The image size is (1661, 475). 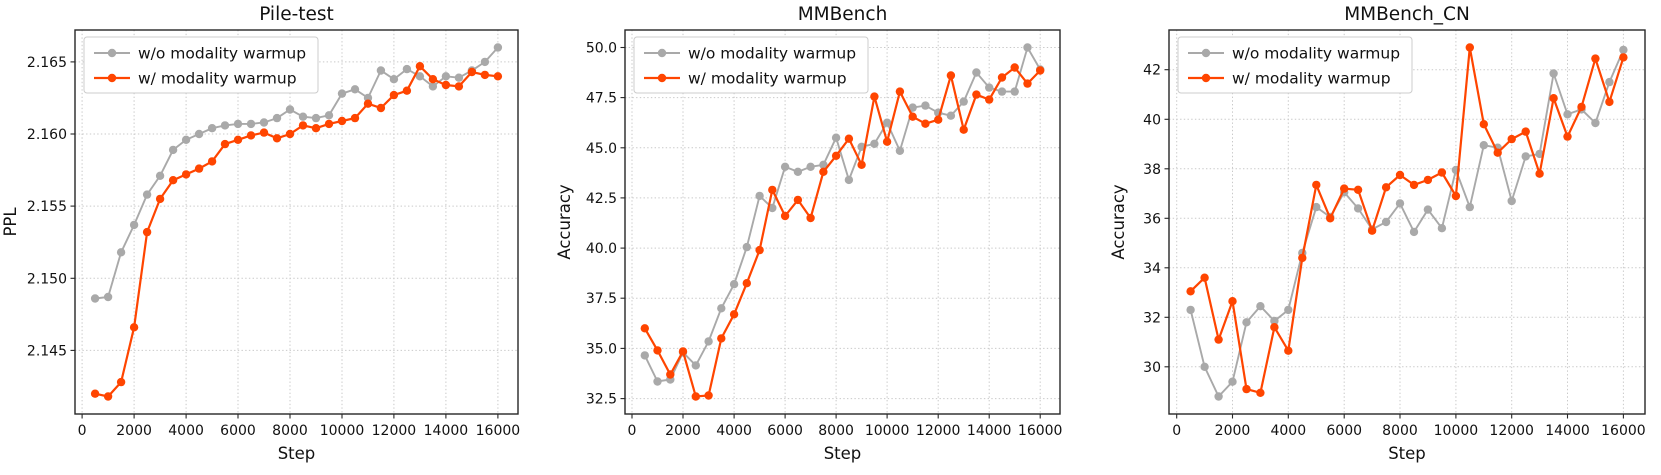 What do you see at coordinates (47, 135) in the screenshot?
I see `y-tick-label: 2.160` at bounding box center [47, 135].